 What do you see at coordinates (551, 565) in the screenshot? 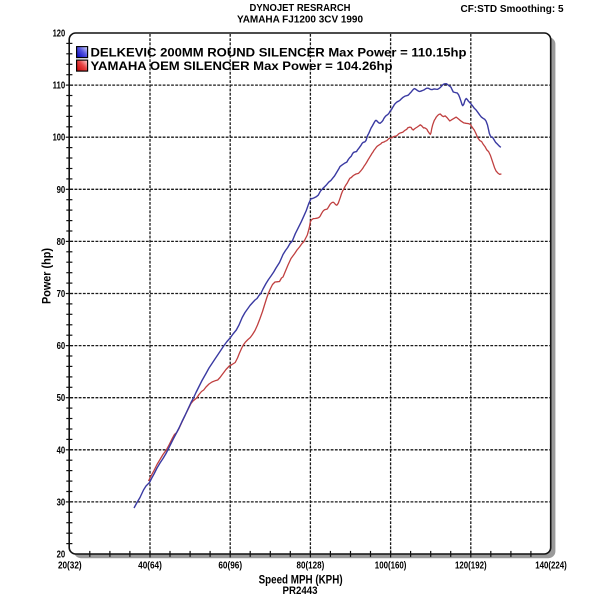
I see `svg-text: 140(224)` at bounding box center [551, 565].